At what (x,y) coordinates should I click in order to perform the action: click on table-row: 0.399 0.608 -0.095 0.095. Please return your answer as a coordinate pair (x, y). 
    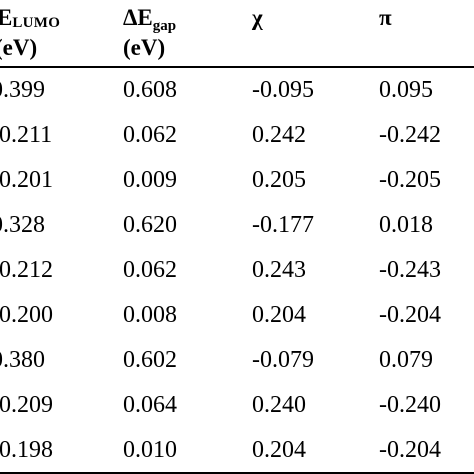
    Looking at the image, I should click on (237, 90).